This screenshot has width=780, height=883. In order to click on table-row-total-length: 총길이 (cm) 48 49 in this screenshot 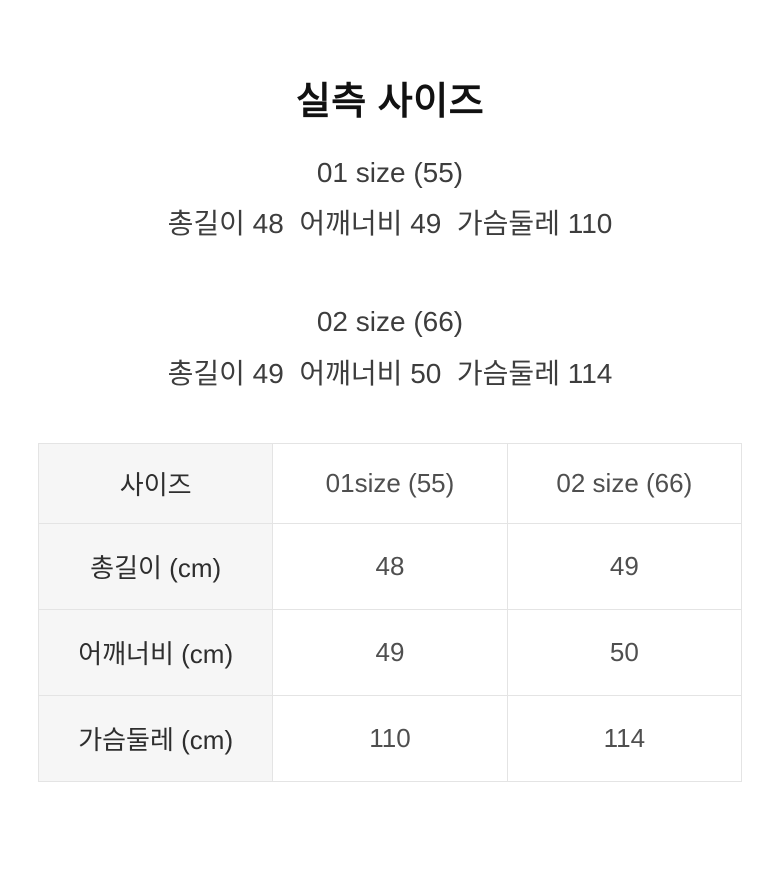, I will do `click(390, 566)`.